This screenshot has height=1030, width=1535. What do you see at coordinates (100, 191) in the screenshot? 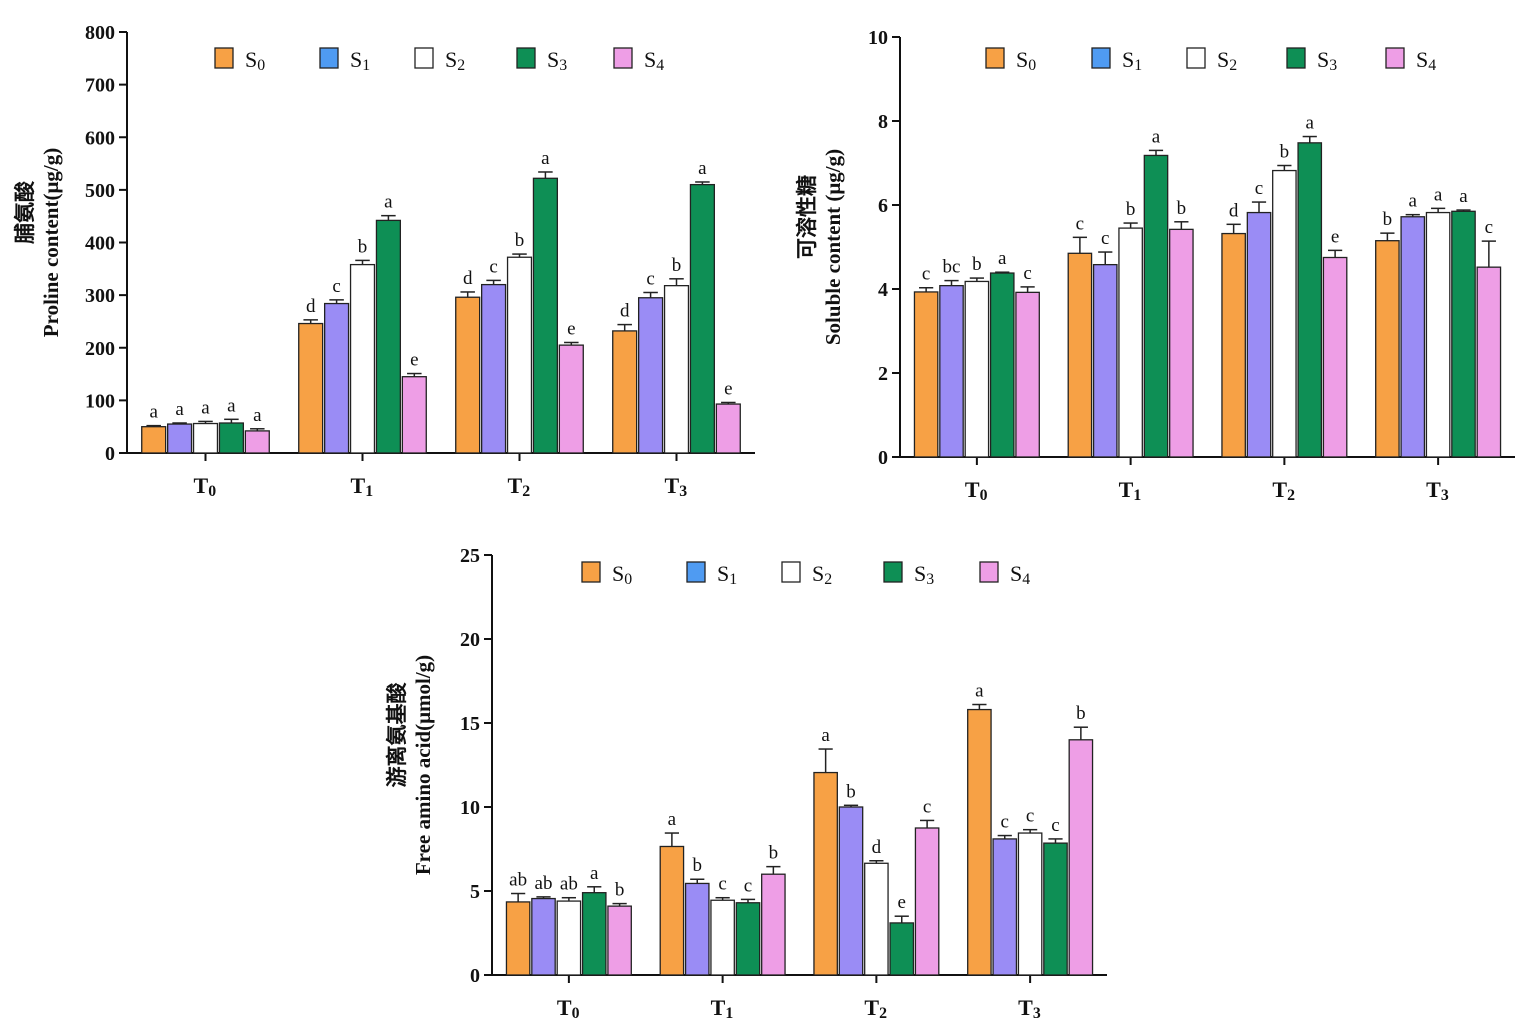
I see `y-tick-label: 500` at bounding box center [100, 191].